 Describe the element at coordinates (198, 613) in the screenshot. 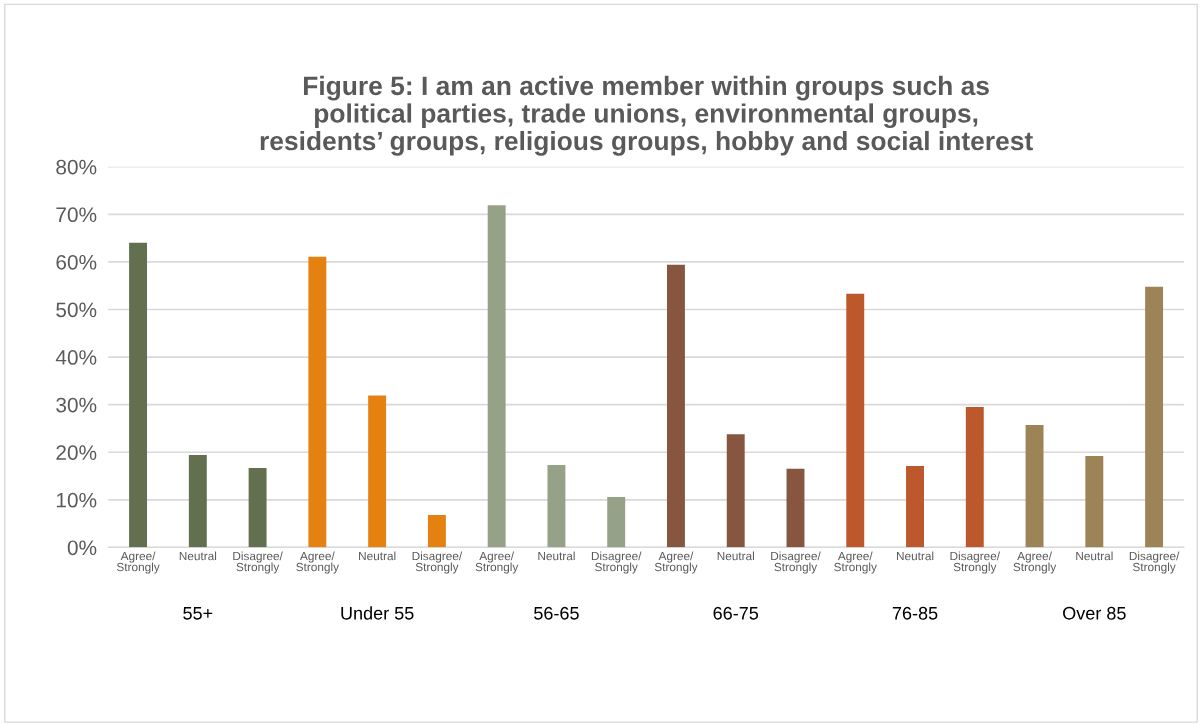

I see `text: 55+` at that location.